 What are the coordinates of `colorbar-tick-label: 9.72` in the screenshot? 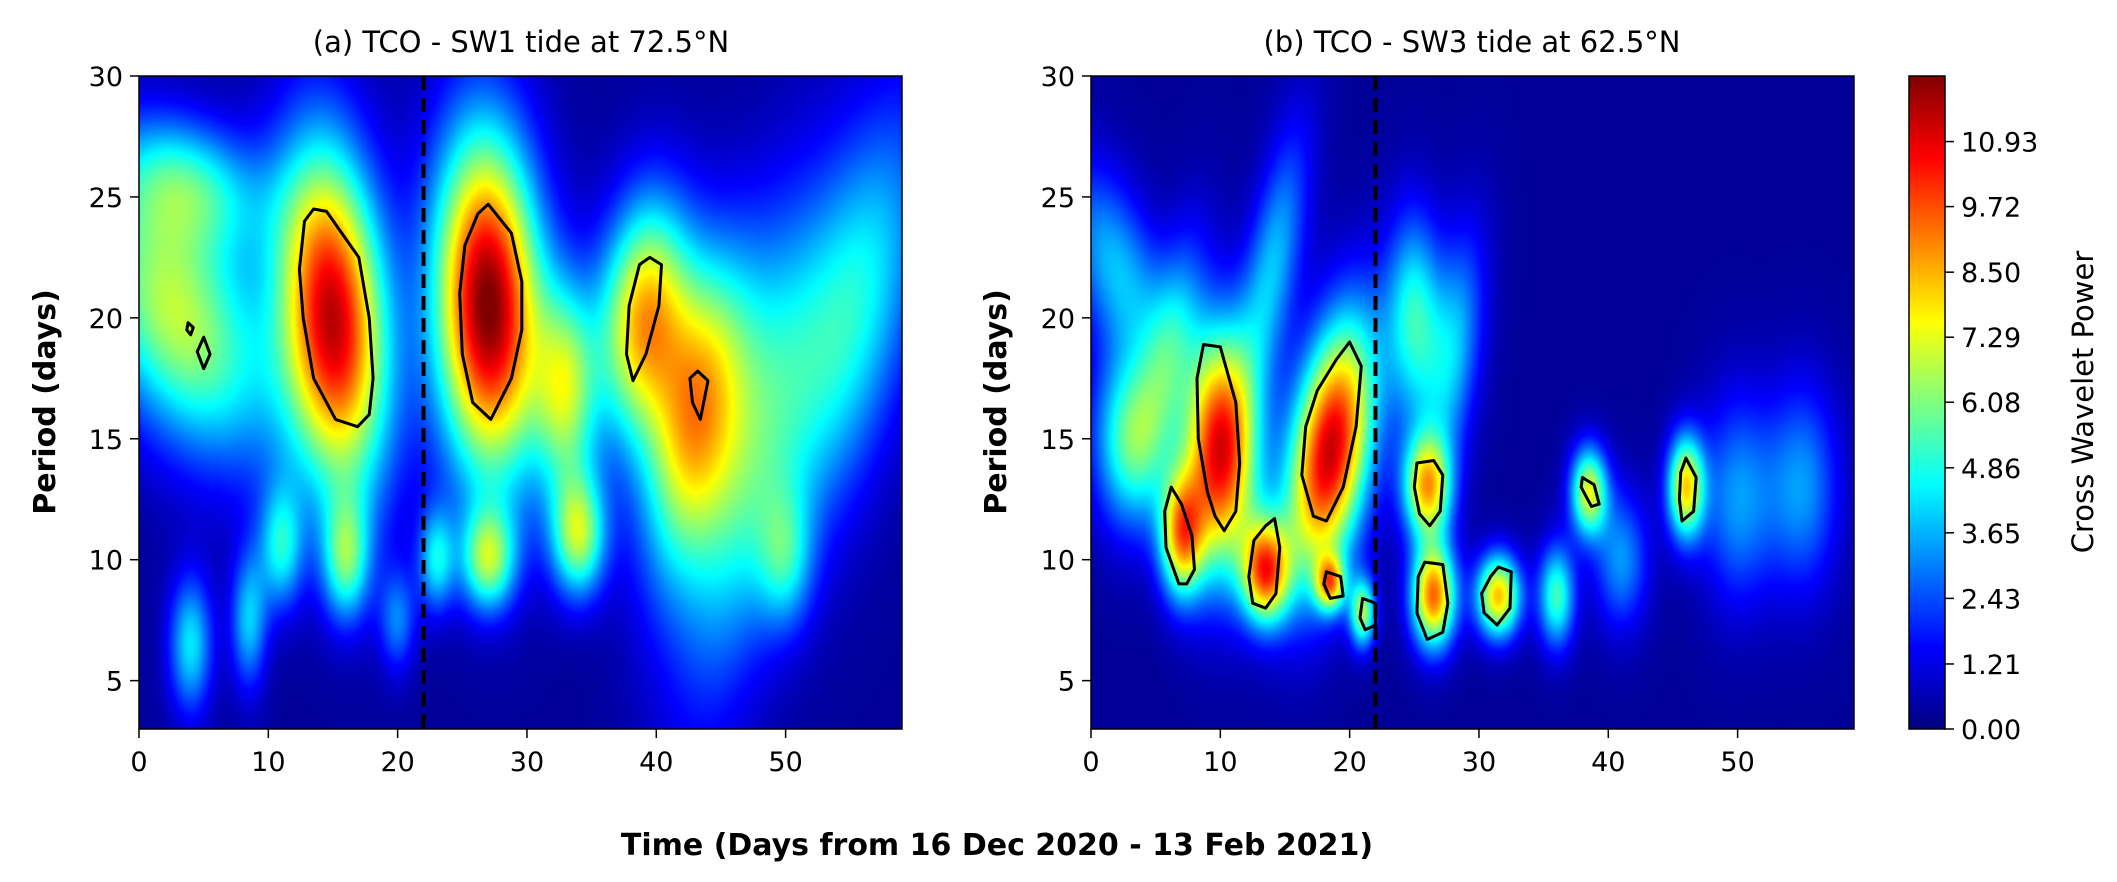 It's located at (1991, 208).